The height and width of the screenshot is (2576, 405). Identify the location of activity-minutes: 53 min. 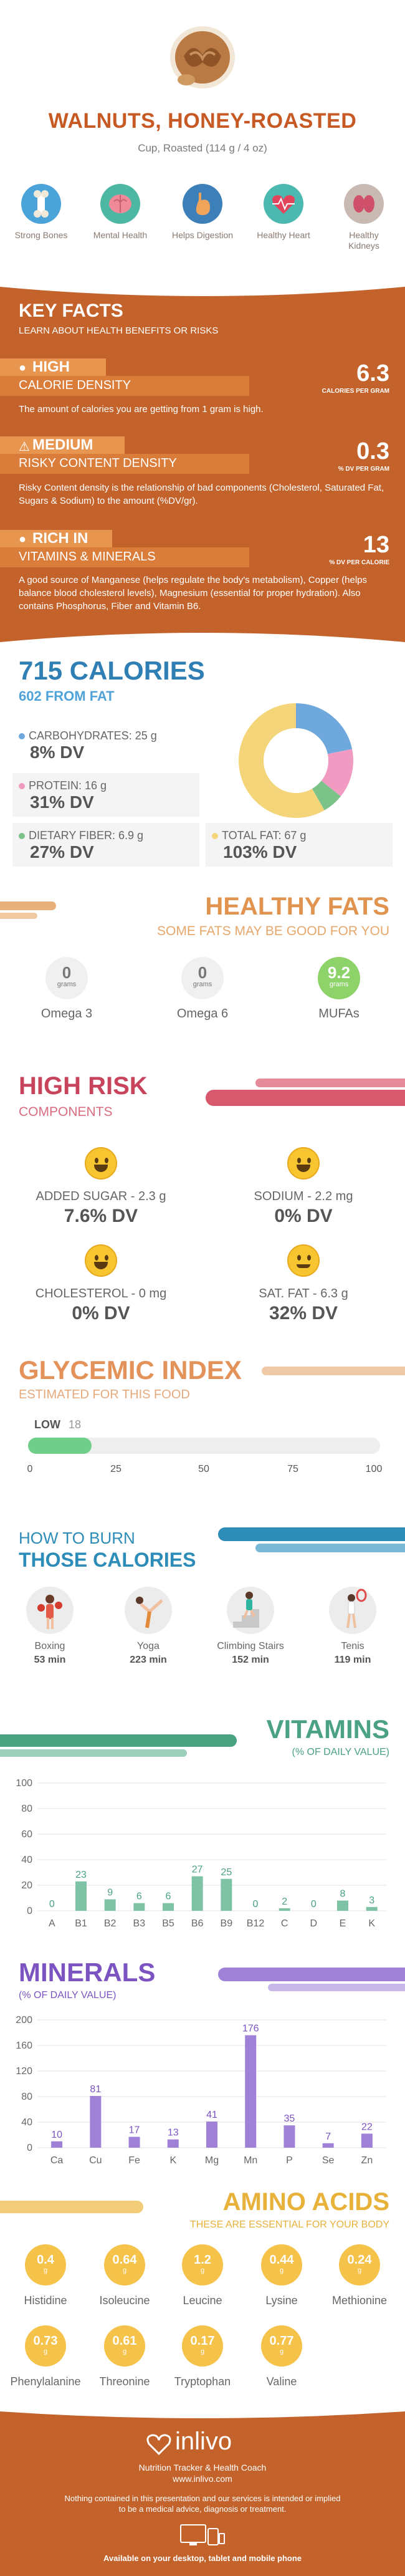
(50, 1660).